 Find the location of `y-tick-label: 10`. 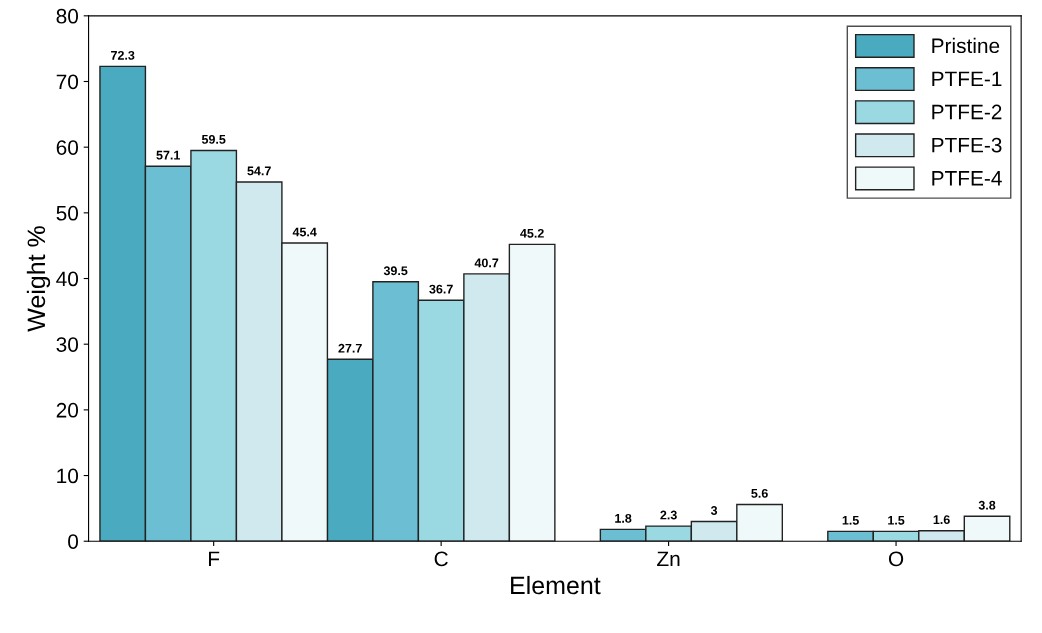

y-tick-label: 10 is located at coordinates (68, 476).